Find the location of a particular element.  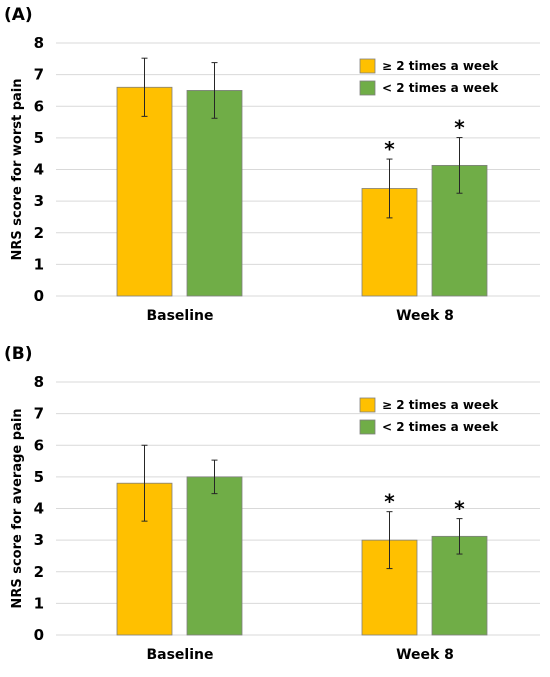

y-axis-label: NRS score for average pain is located at coordinates (17, 508).